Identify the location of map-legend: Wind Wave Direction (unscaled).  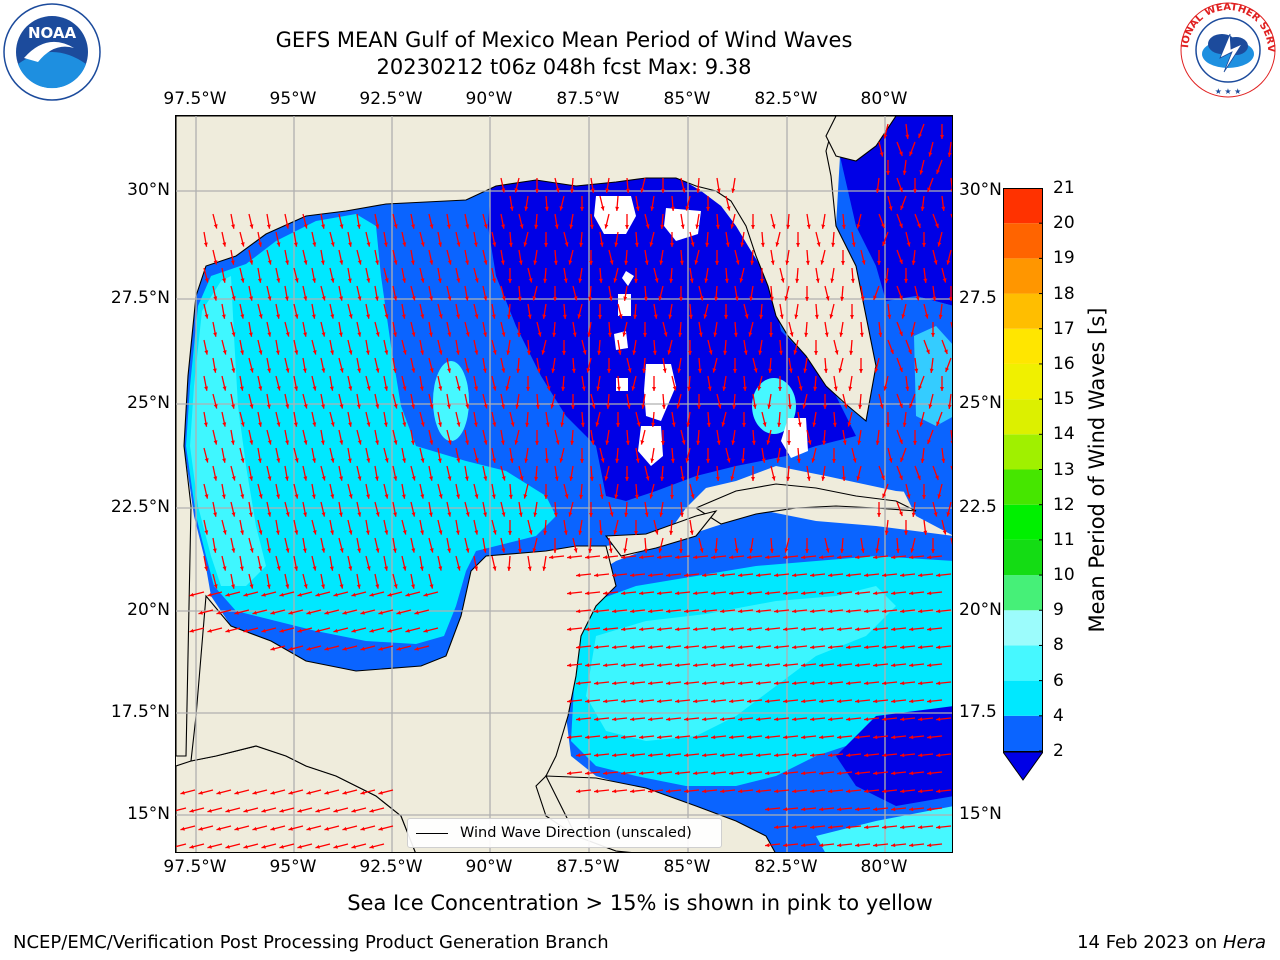
(564, 833).